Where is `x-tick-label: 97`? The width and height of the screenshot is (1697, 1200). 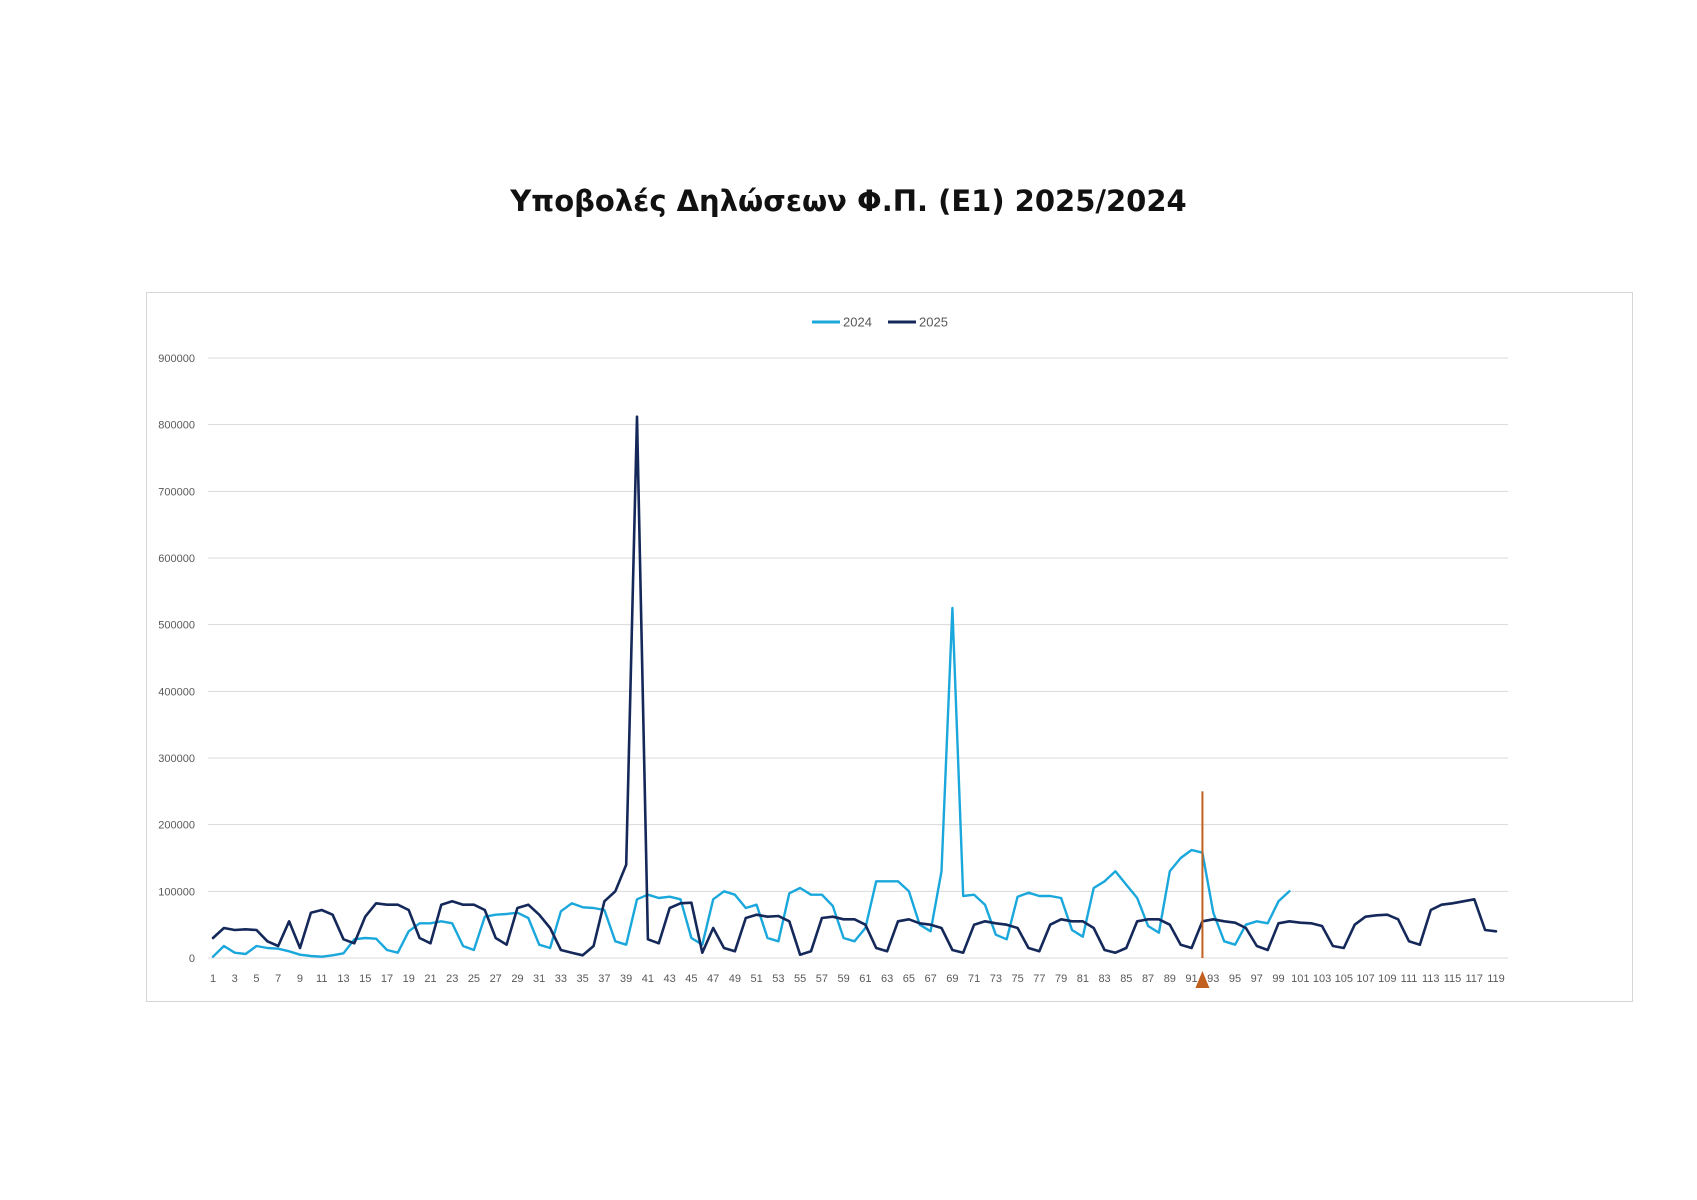
x-tick-label: 97 is located at coordinates (1257, 979).